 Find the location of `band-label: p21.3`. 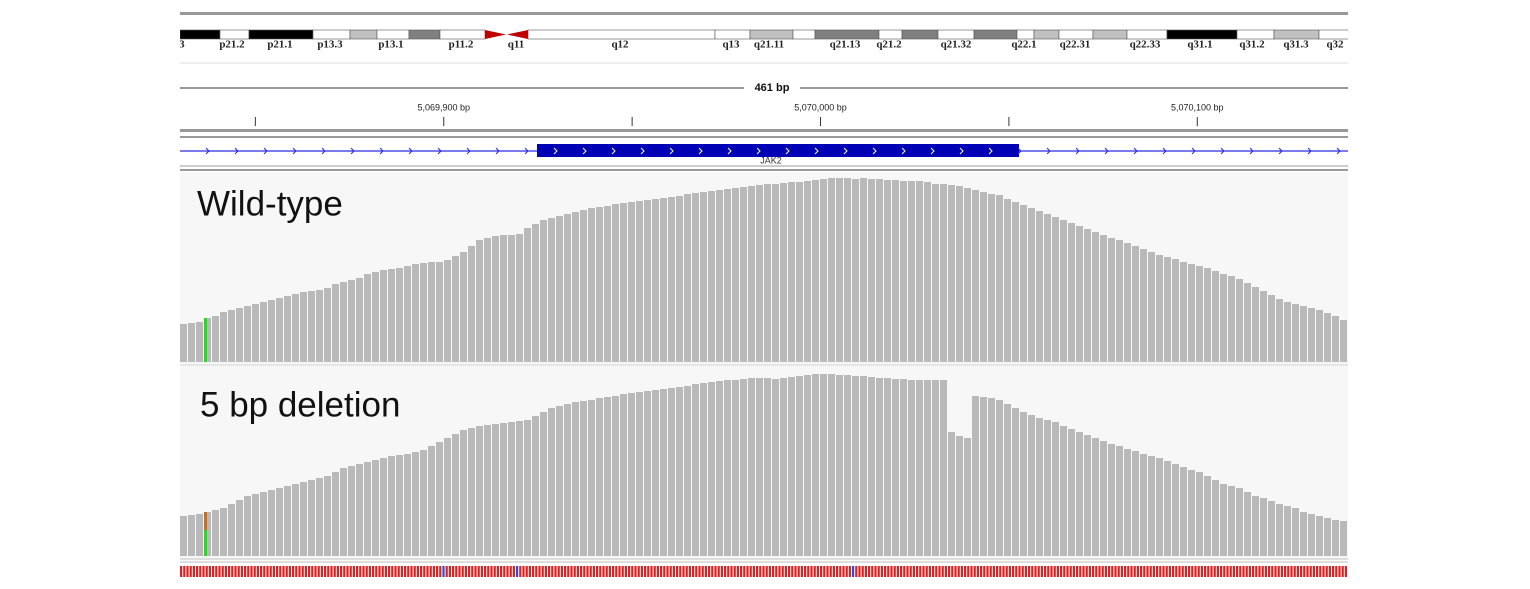

band-label: p21.3 is located at coordinates (172, 45).